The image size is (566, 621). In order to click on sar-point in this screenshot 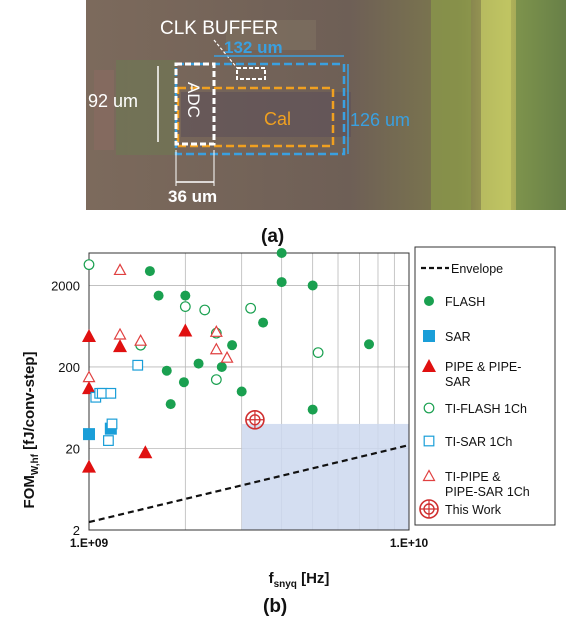, I will do `click(89, 434)`.